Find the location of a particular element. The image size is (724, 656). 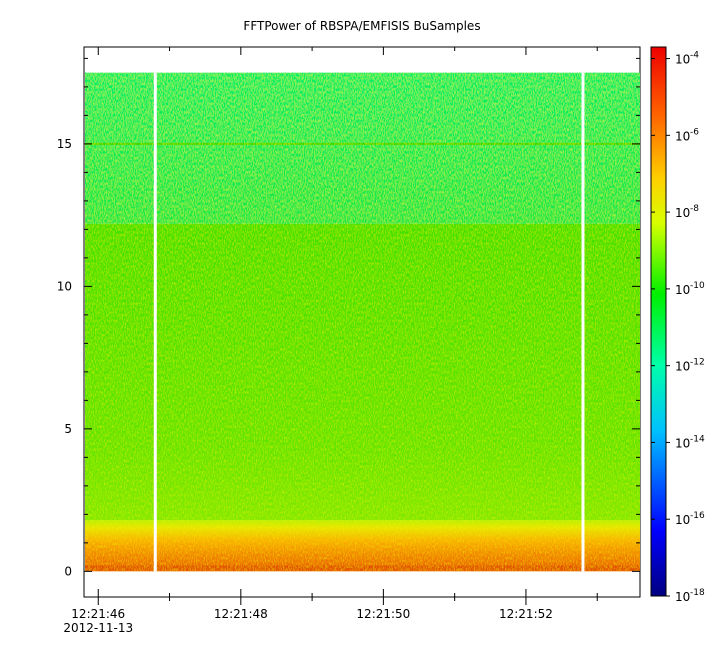

colorbar-tick-exponent: -6 is located at coordinates (694, 132).